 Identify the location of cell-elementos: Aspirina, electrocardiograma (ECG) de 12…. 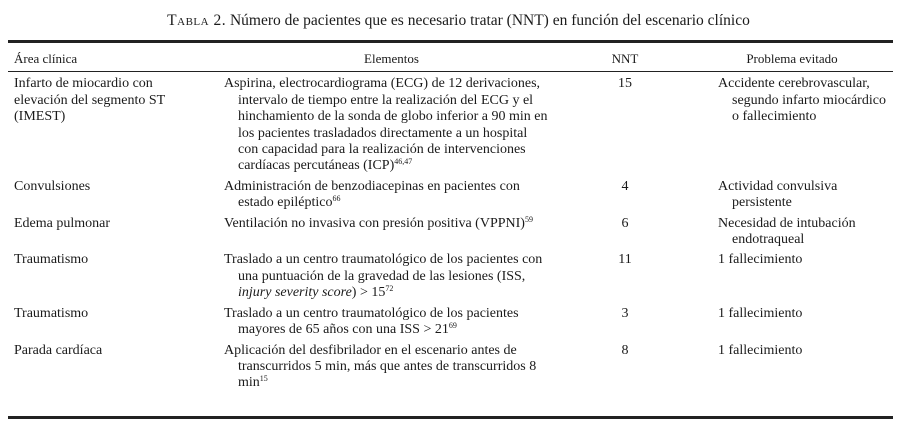
(391, 124).